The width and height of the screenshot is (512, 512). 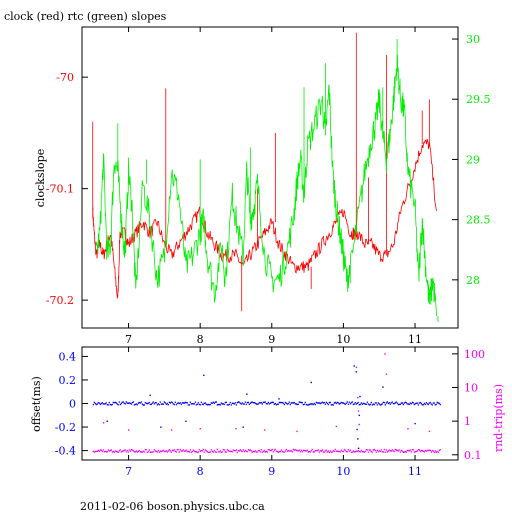 I want to click on y-tick-label-right: 10, so click(x=471, y=388).